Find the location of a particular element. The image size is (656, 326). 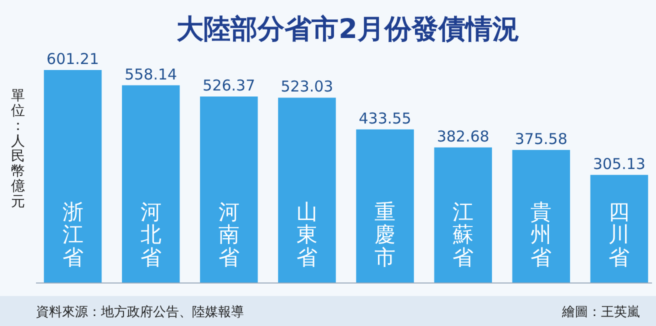

x-tick-label: 河南省 is located at coordinates (229, 235).